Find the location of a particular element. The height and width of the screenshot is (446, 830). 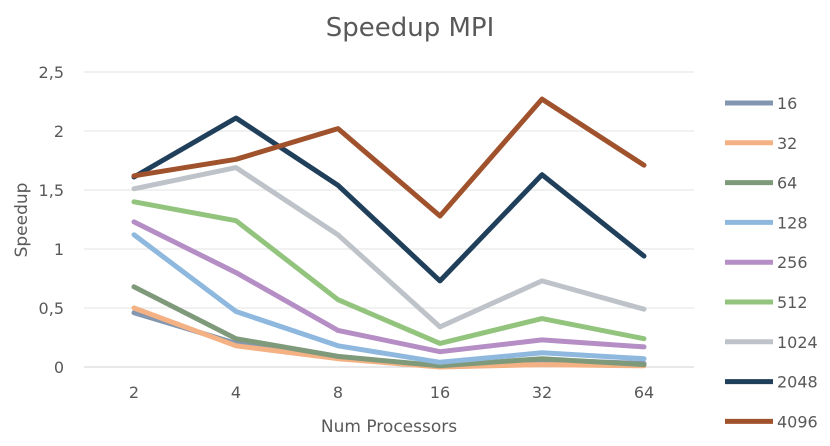

y-axis-label: Speedup is located at coordinates (22, 220).